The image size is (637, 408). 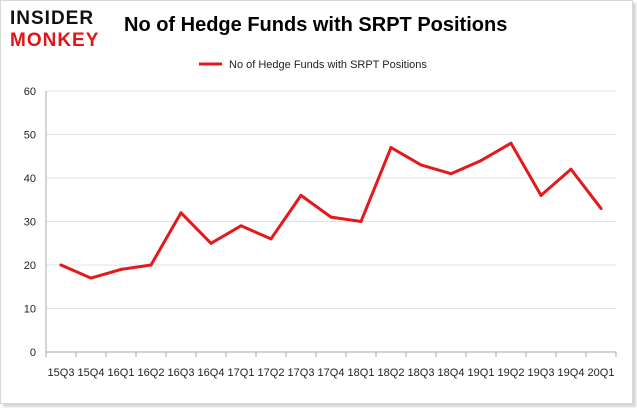 What do you see at coordinates (571, 373) in the screenshot?
I see `x-tick-label: 19Q4` at bounding box center [571, 373].